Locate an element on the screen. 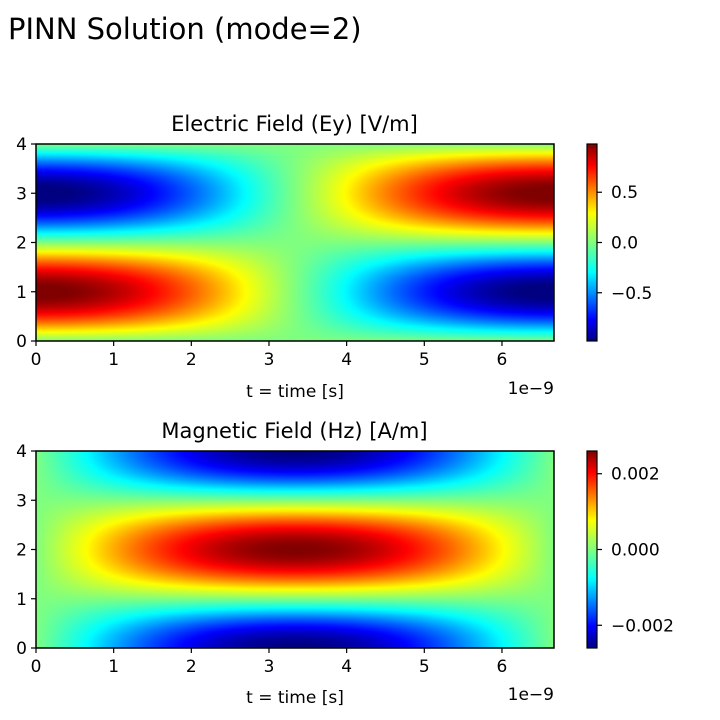 Image resolution: width=720 pixels, height=720 pixels. electric-field-y-tick-label: 3 is located at coordinates (21, 194).